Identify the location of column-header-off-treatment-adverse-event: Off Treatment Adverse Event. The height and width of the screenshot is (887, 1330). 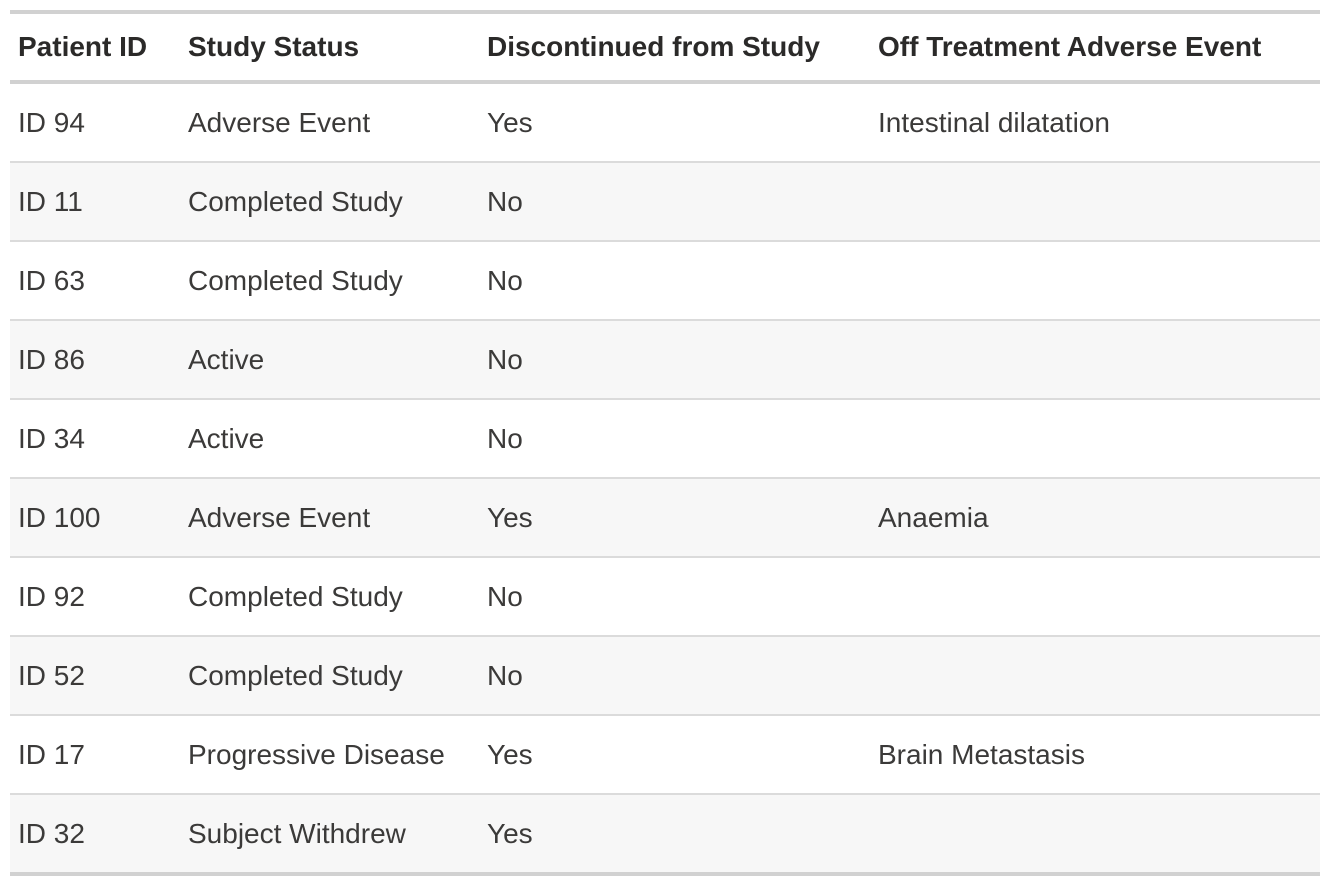
(1070, 46).